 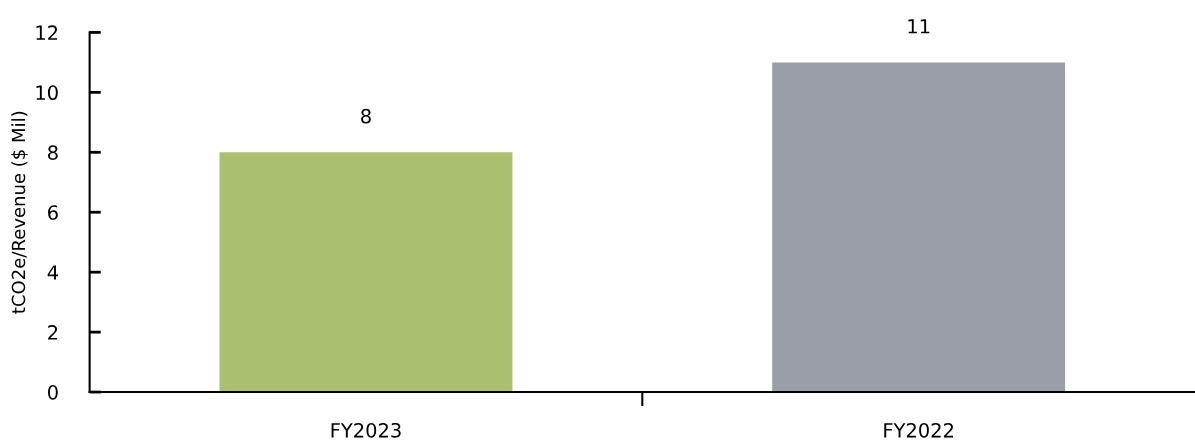 What do you see at coordinates (366, 430) in the screenshot?
I see `x-tick-label: FY2023` at bounding box center [366, 430].